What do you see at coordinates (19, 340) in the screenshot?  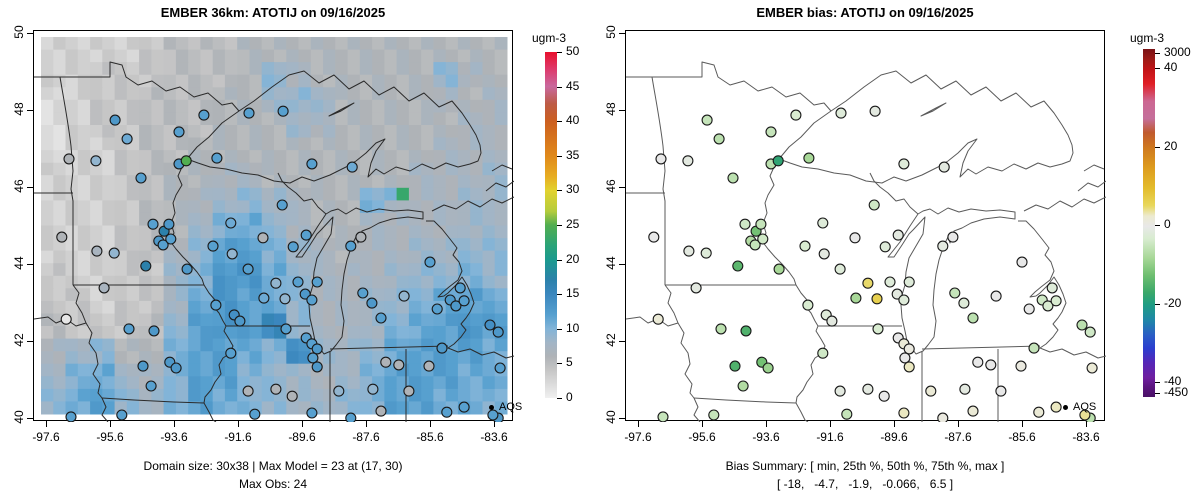 I see `y-axis-tick-label: 42` at bounding box center [19, 340].